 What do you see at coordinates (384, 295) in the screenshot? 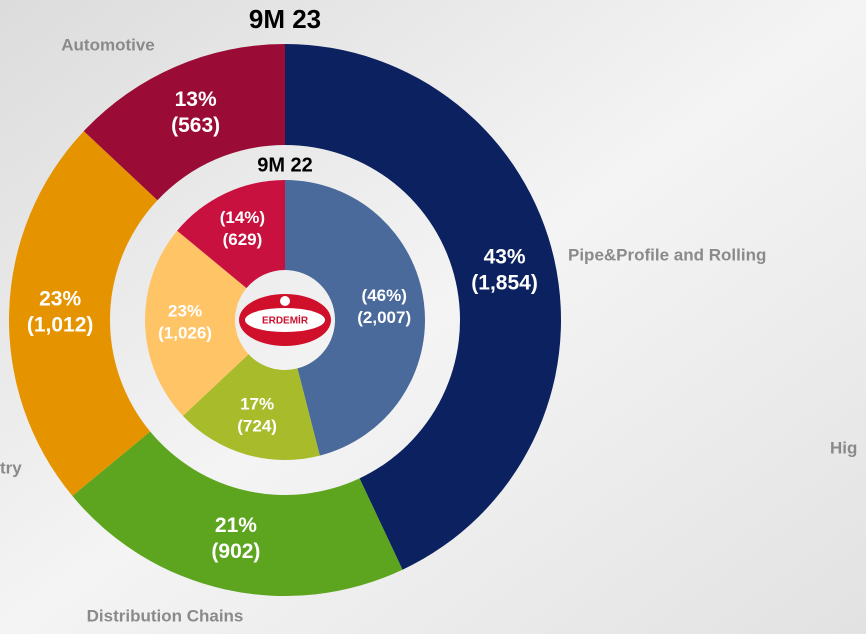
I see `value-label: (46%)` at bounding box center [384, 295].